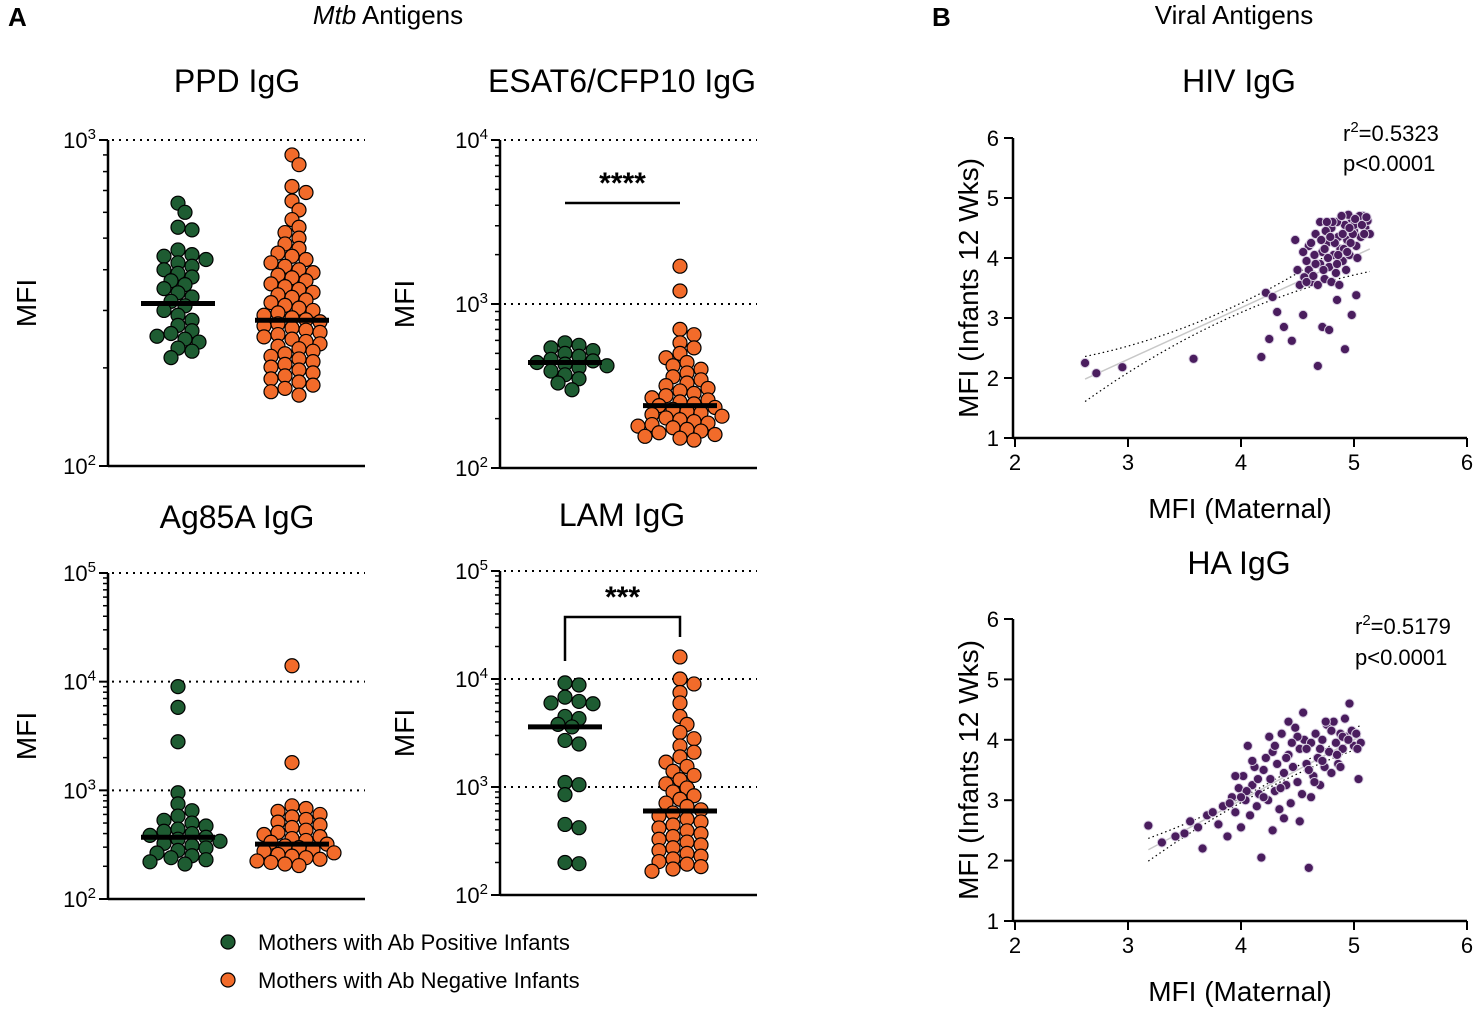  Describe the element at coordinates (622, 183) in the screenshot. I see `significance-label: ****` at that location.